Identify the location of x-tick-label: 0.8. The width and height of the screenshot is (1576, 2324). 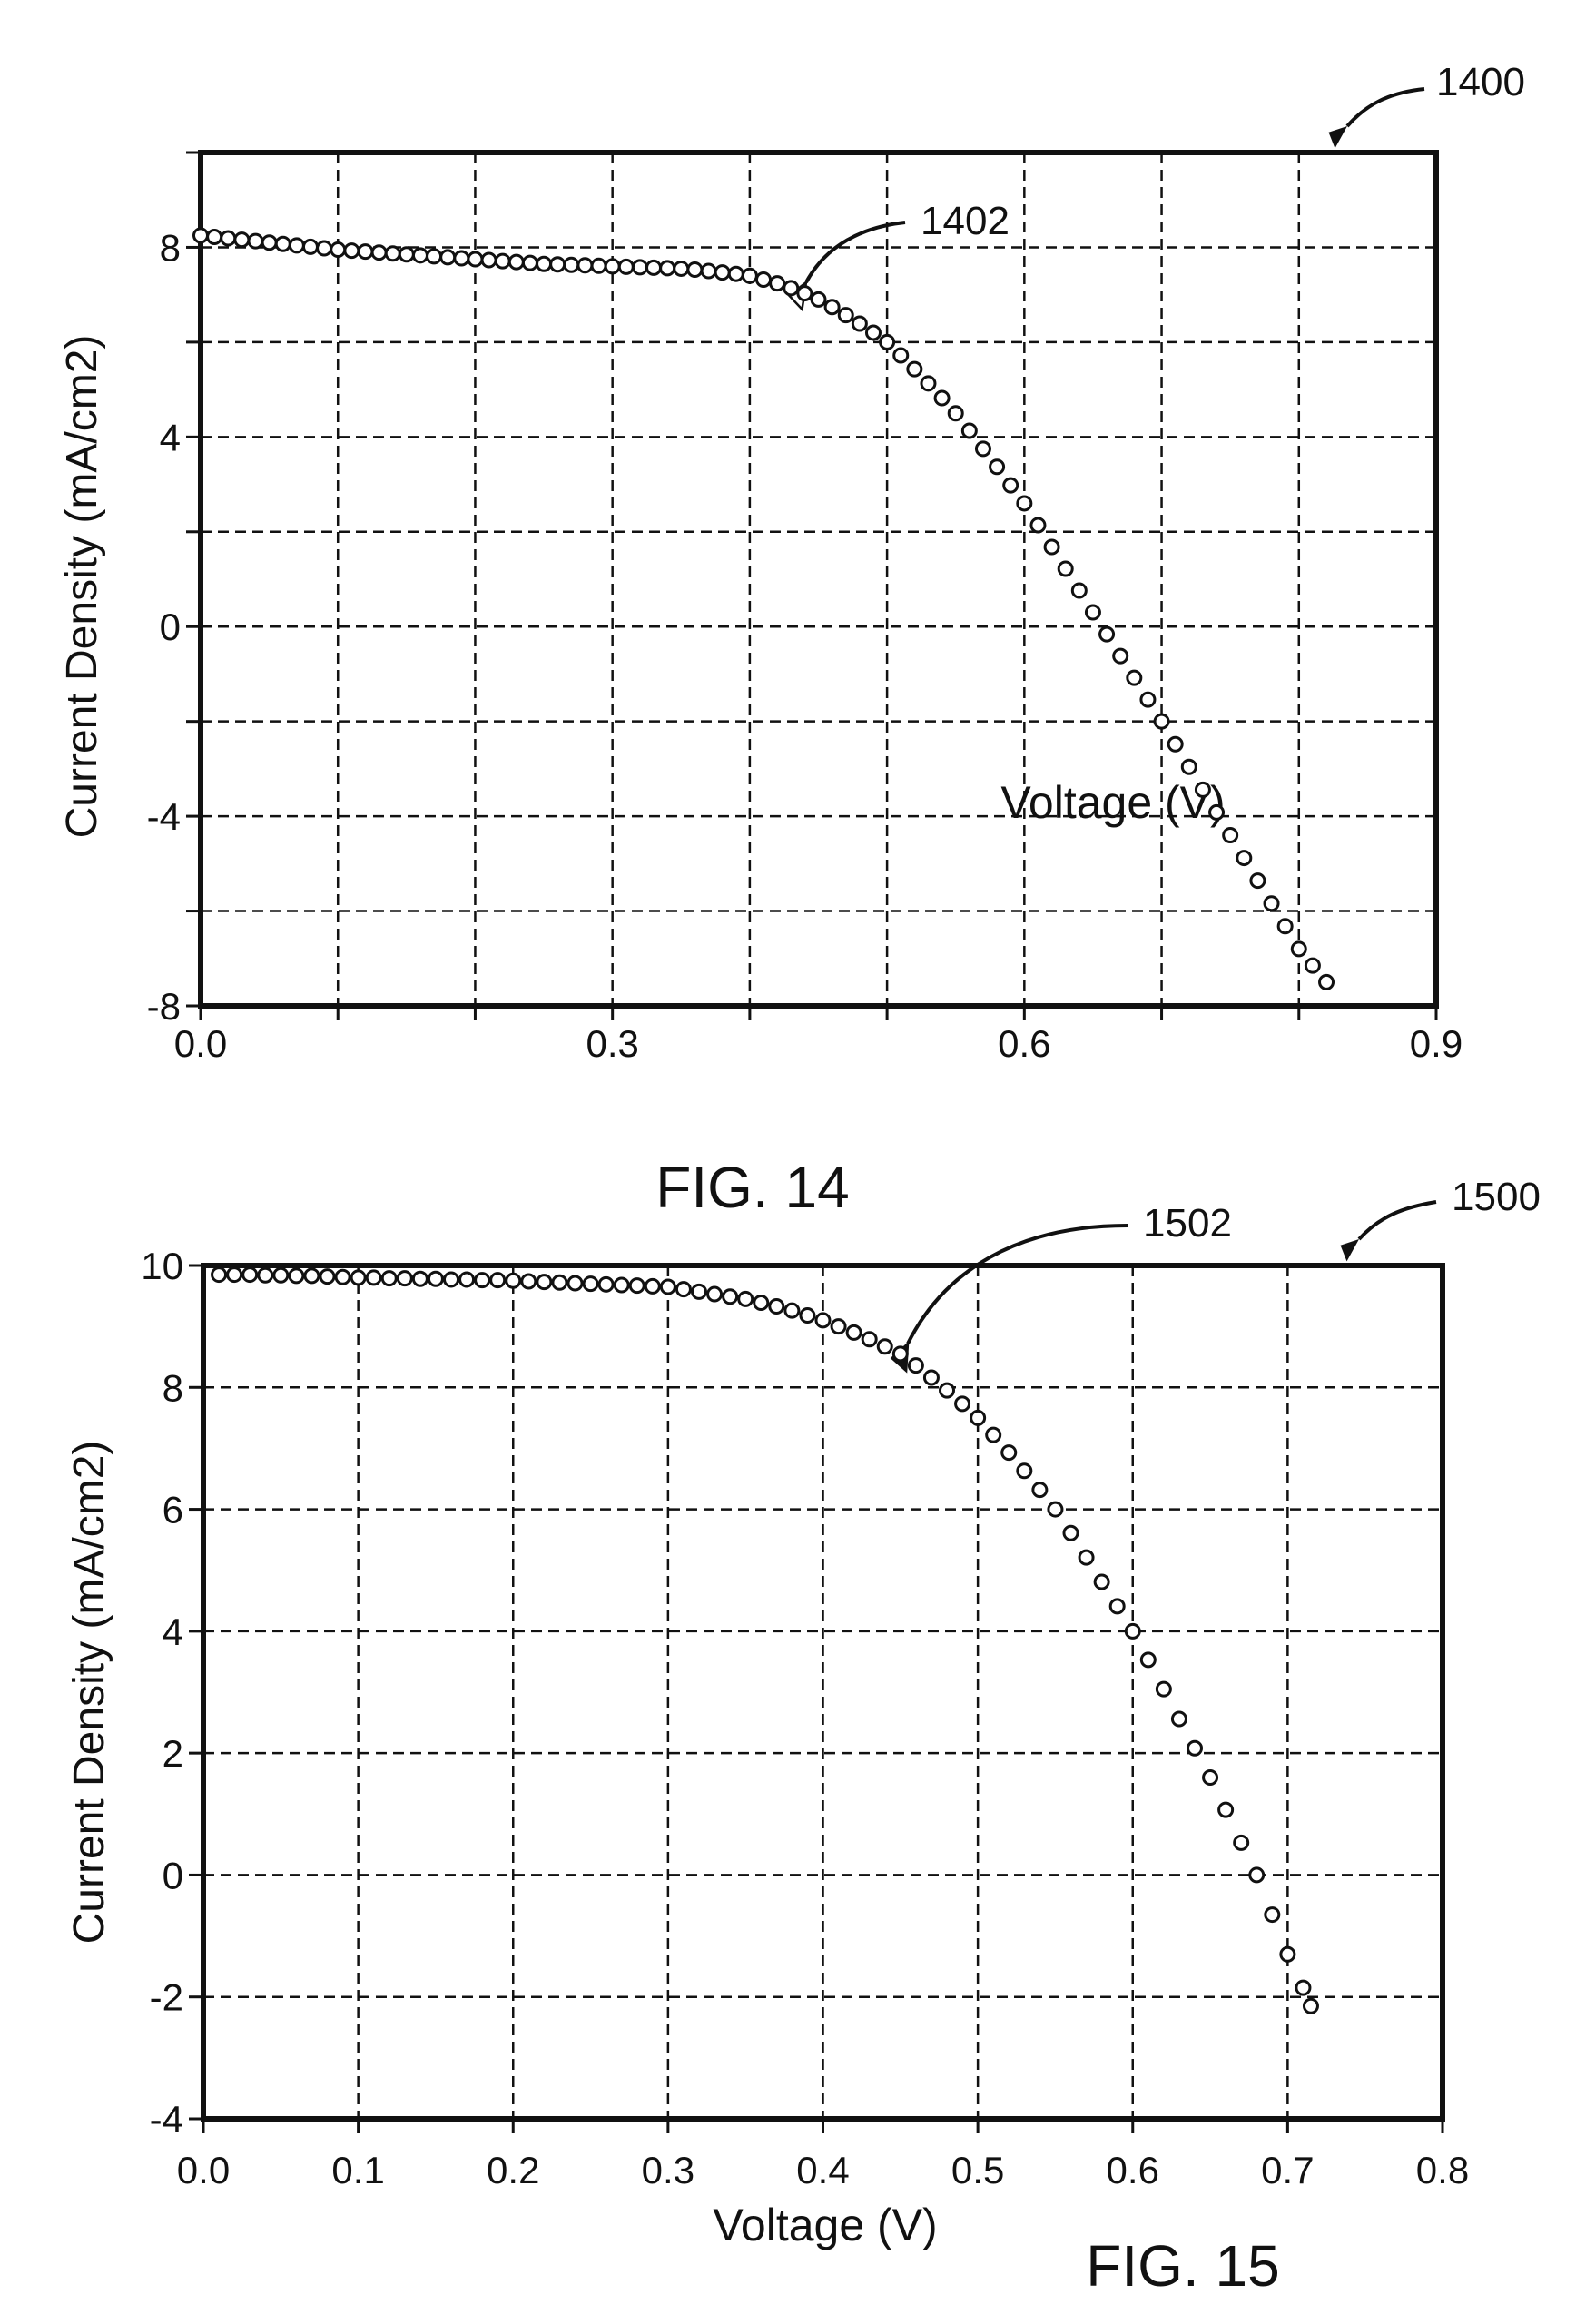
(1443, 2170).